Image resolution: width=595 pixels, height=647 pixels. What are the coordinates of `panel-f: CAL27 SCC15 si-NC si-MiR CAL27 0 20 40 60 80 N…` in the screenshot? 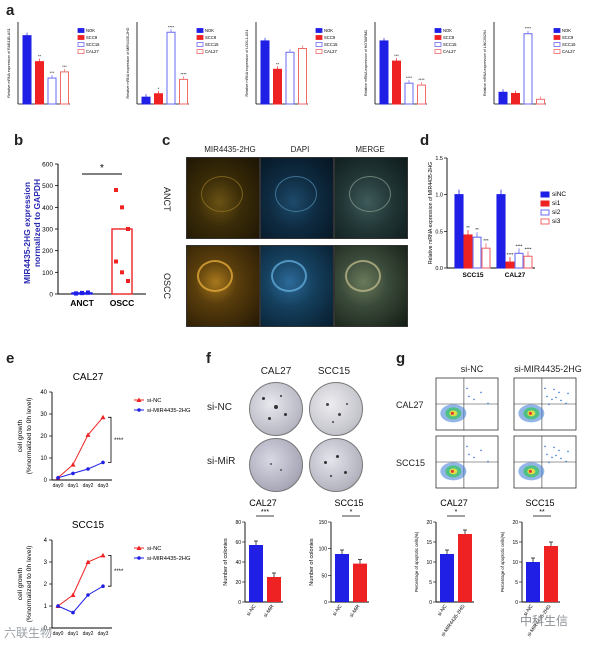 It's located at (300, 502).